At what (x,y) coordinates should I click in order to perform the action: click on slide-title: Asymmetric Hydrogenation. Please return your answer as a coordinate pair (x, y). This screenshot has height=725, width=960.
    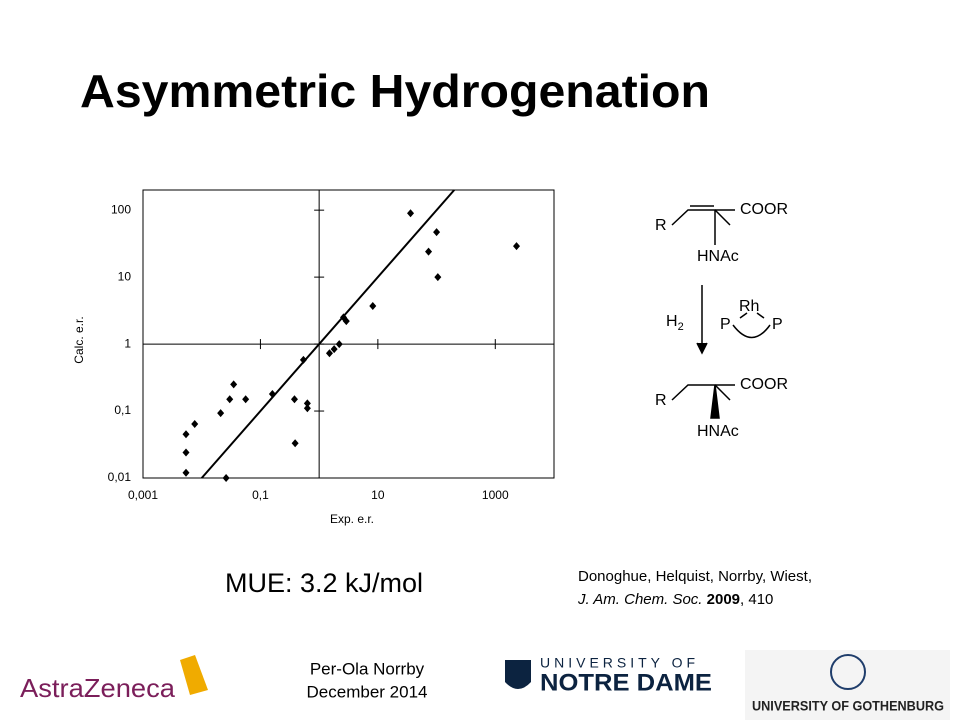
    Looking at the image, I should click on (395, 91).